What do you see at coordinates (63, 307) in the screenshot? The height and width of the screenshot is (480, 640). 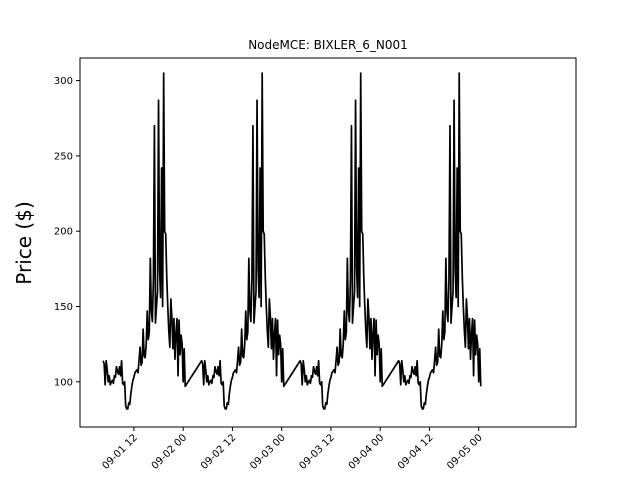 I see `y-tick-label: 150` at bounding box center [63, 307].